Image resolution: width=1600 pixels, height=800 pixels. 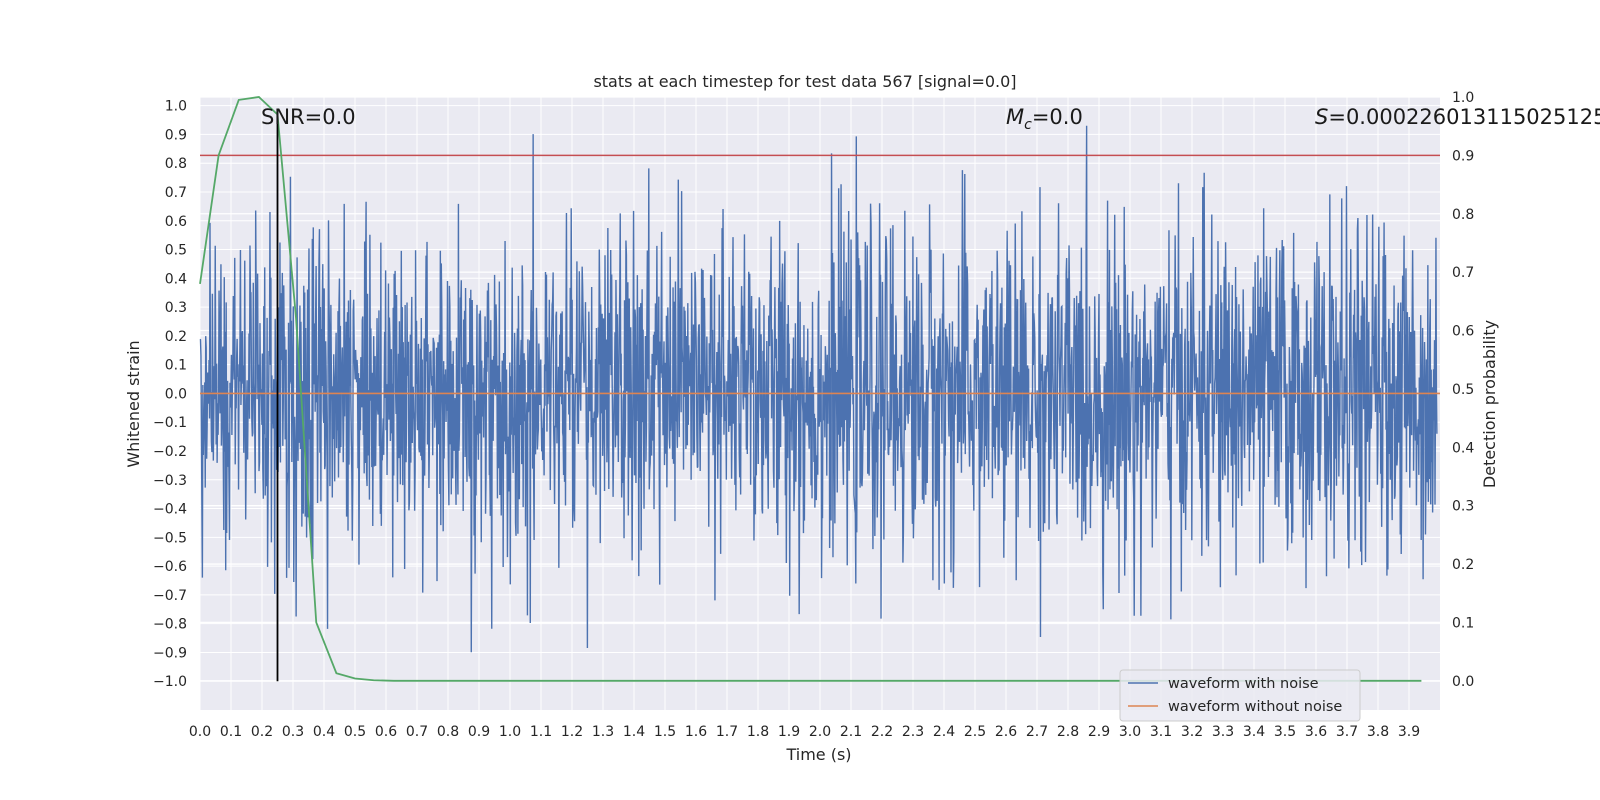 What do you see at coordinates (1463, 332) in the screenshot?
I see `y2-tick-label: 0.6` at bounding box center [1463, 332].